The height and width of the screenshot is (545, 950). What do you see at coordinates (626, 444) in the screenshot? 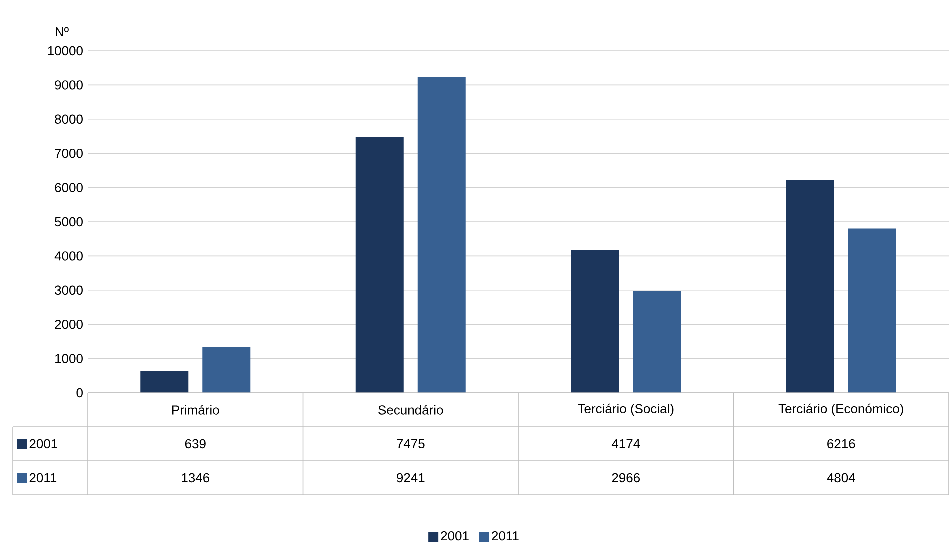
I see `data-label: 4174` at bounding box center [626, 444].